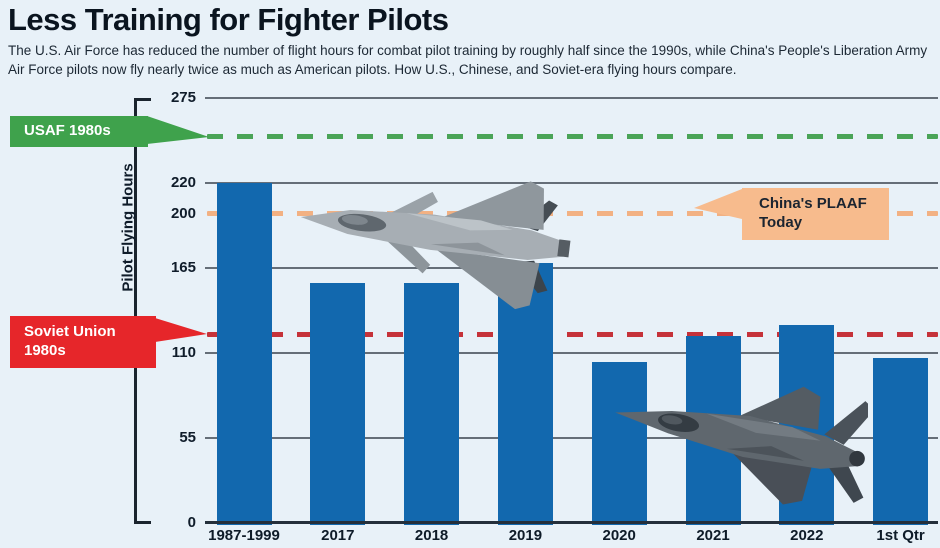 The image size is (940, 548). I want to click on y-tick-165: 165, so click(183, 267).